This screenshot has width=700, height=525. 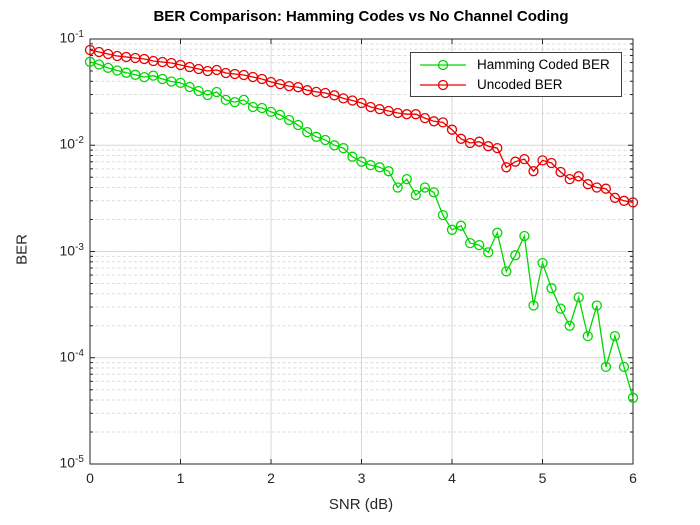 I want to click on x-axis-label: SNR (dB), so click(x=361, y=504).